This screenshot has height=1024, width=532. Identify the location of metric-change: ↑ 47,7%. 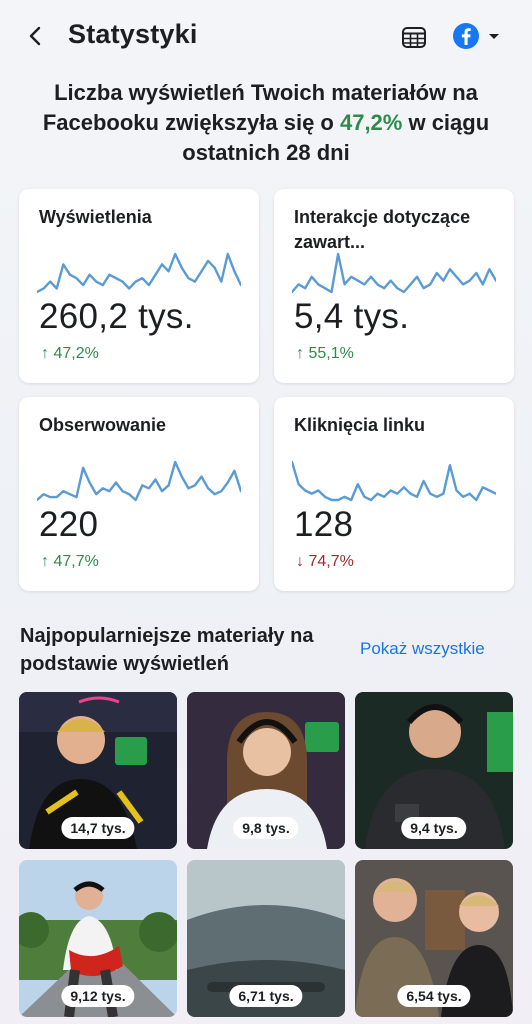
(70, 561).